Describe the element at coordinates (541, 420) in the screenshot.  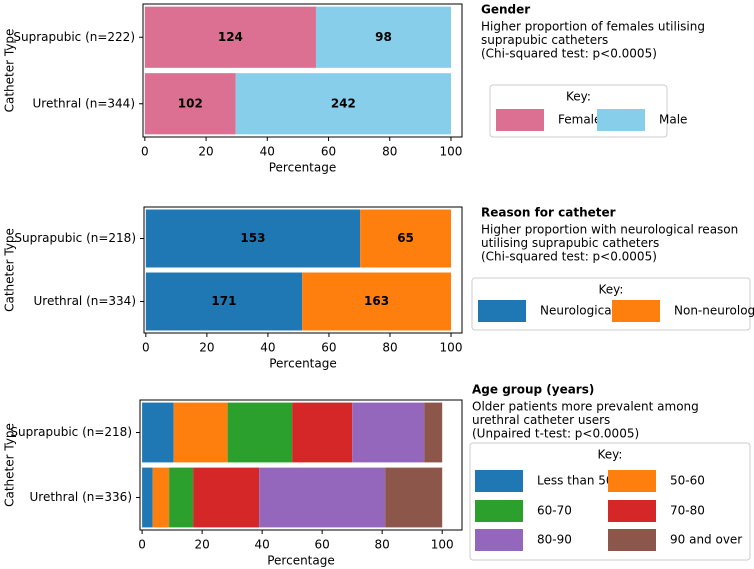
I see `subplot-note: urethral catheter users` at that location.